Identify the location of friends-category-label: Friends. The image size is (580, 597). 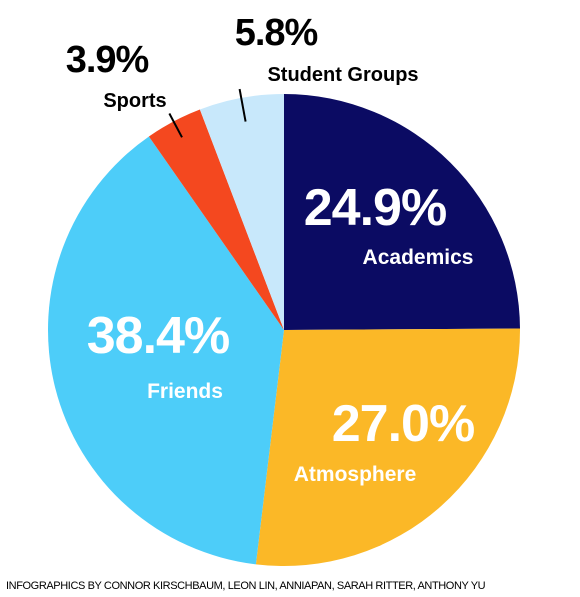
(185, 391).